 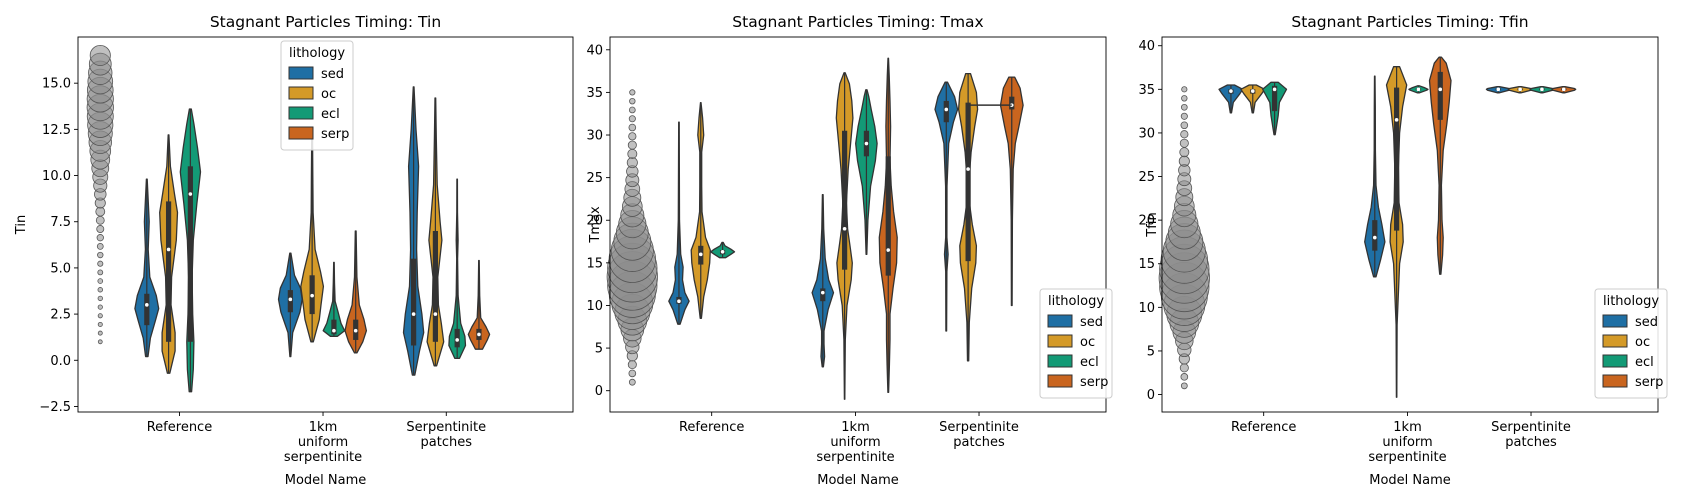 What do you see at coordinates (1151, 395) in the screenshot?
I see `y-tick-label: 0` at bounding box center [1151, 395].